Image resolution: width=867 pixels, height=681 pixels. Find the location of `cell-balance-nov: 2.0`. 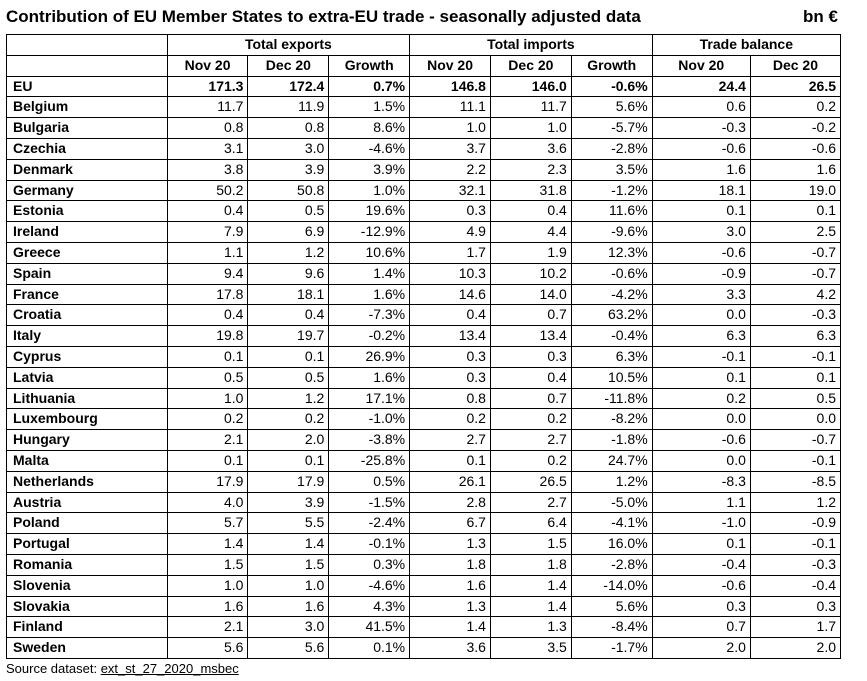

cell-balance-nov: 2.0 is located at coordinates (701, 648).